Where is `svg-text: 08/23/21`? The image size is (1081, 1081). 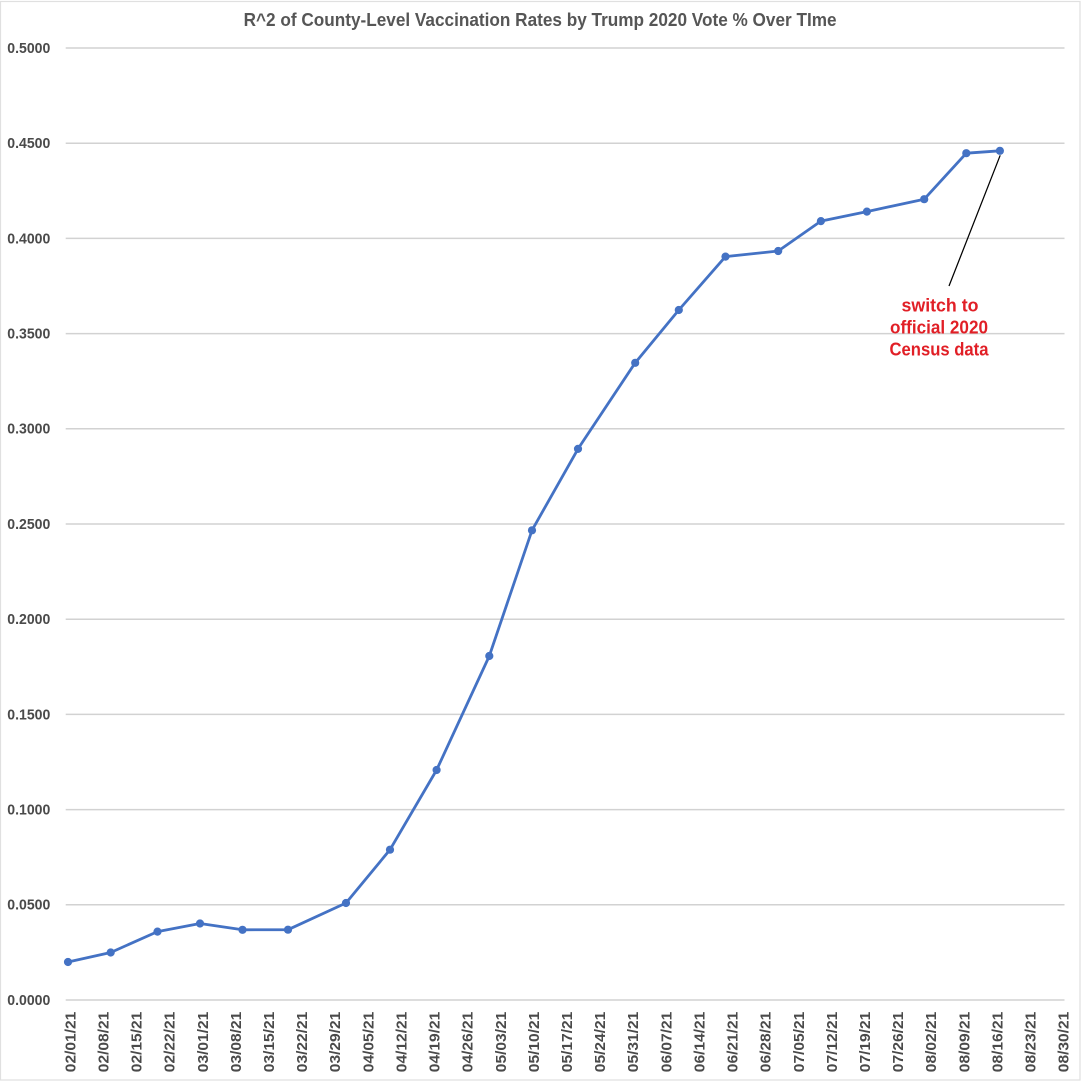 svg-text: 08/23/21 is located at coordinates (1031, 1041).